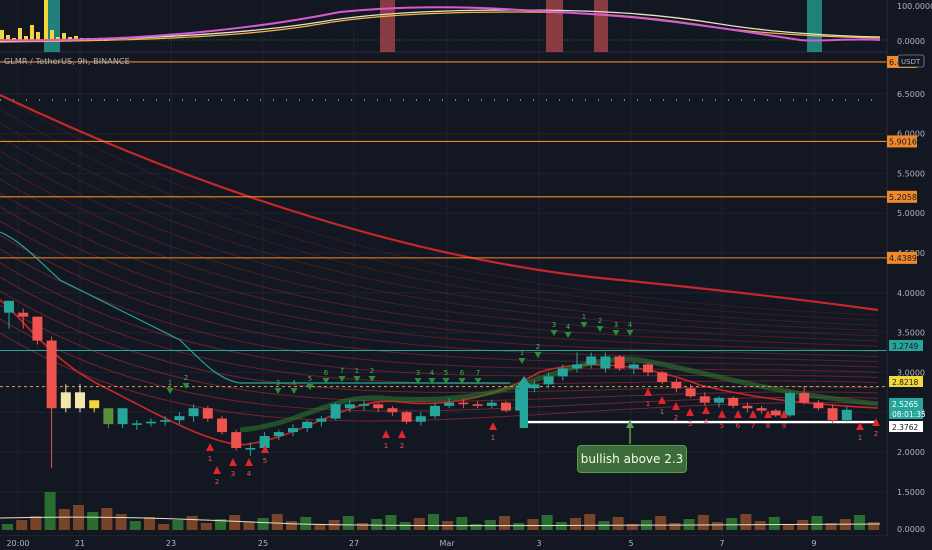  What do you see at coordinates (265, 461) in the screenshot?
I see `buy-count-4: 5` at bounding box center [265, 461].